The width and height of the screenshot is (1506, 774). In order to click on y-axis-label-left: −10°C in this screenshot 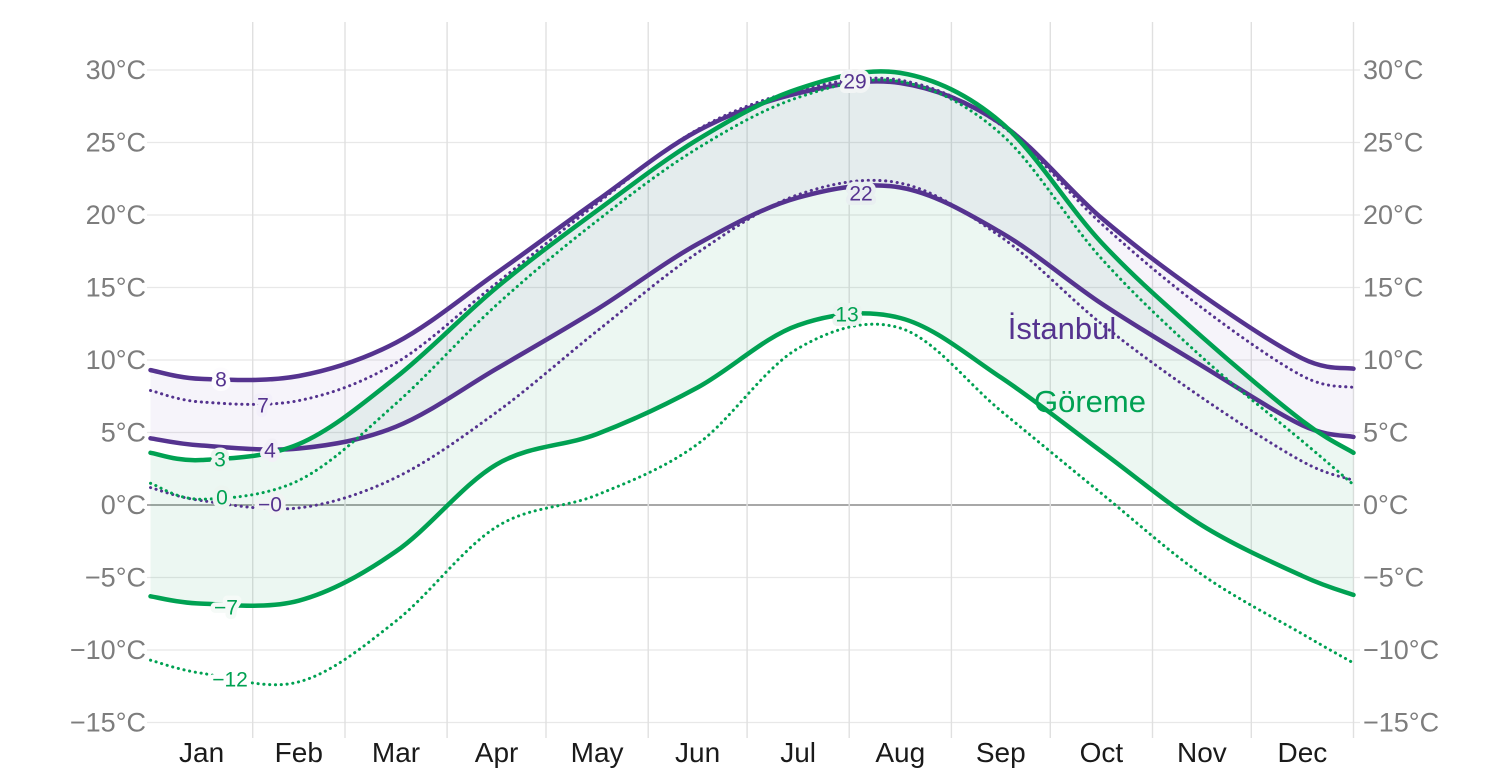, I will do `click(108, 650)`.